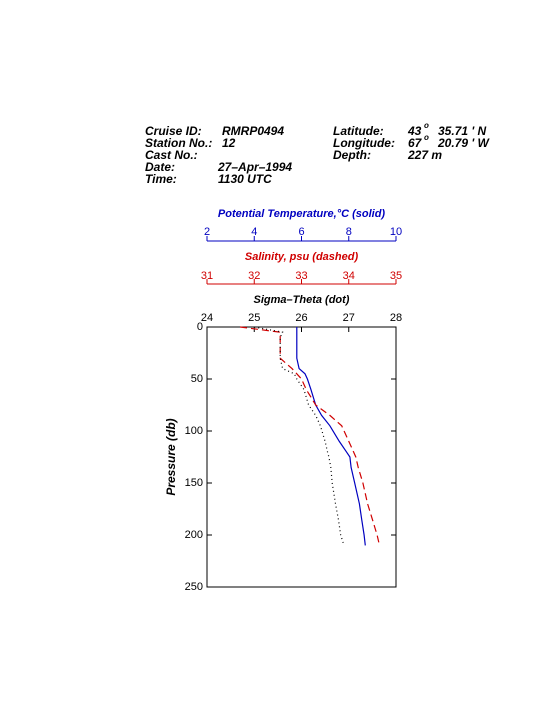 This screenshot has height=720, width=540. What do you see at coordinates (396, 232) in the screenshot?
I see `x-tick-label: 10` at bounding box center [396, 232].